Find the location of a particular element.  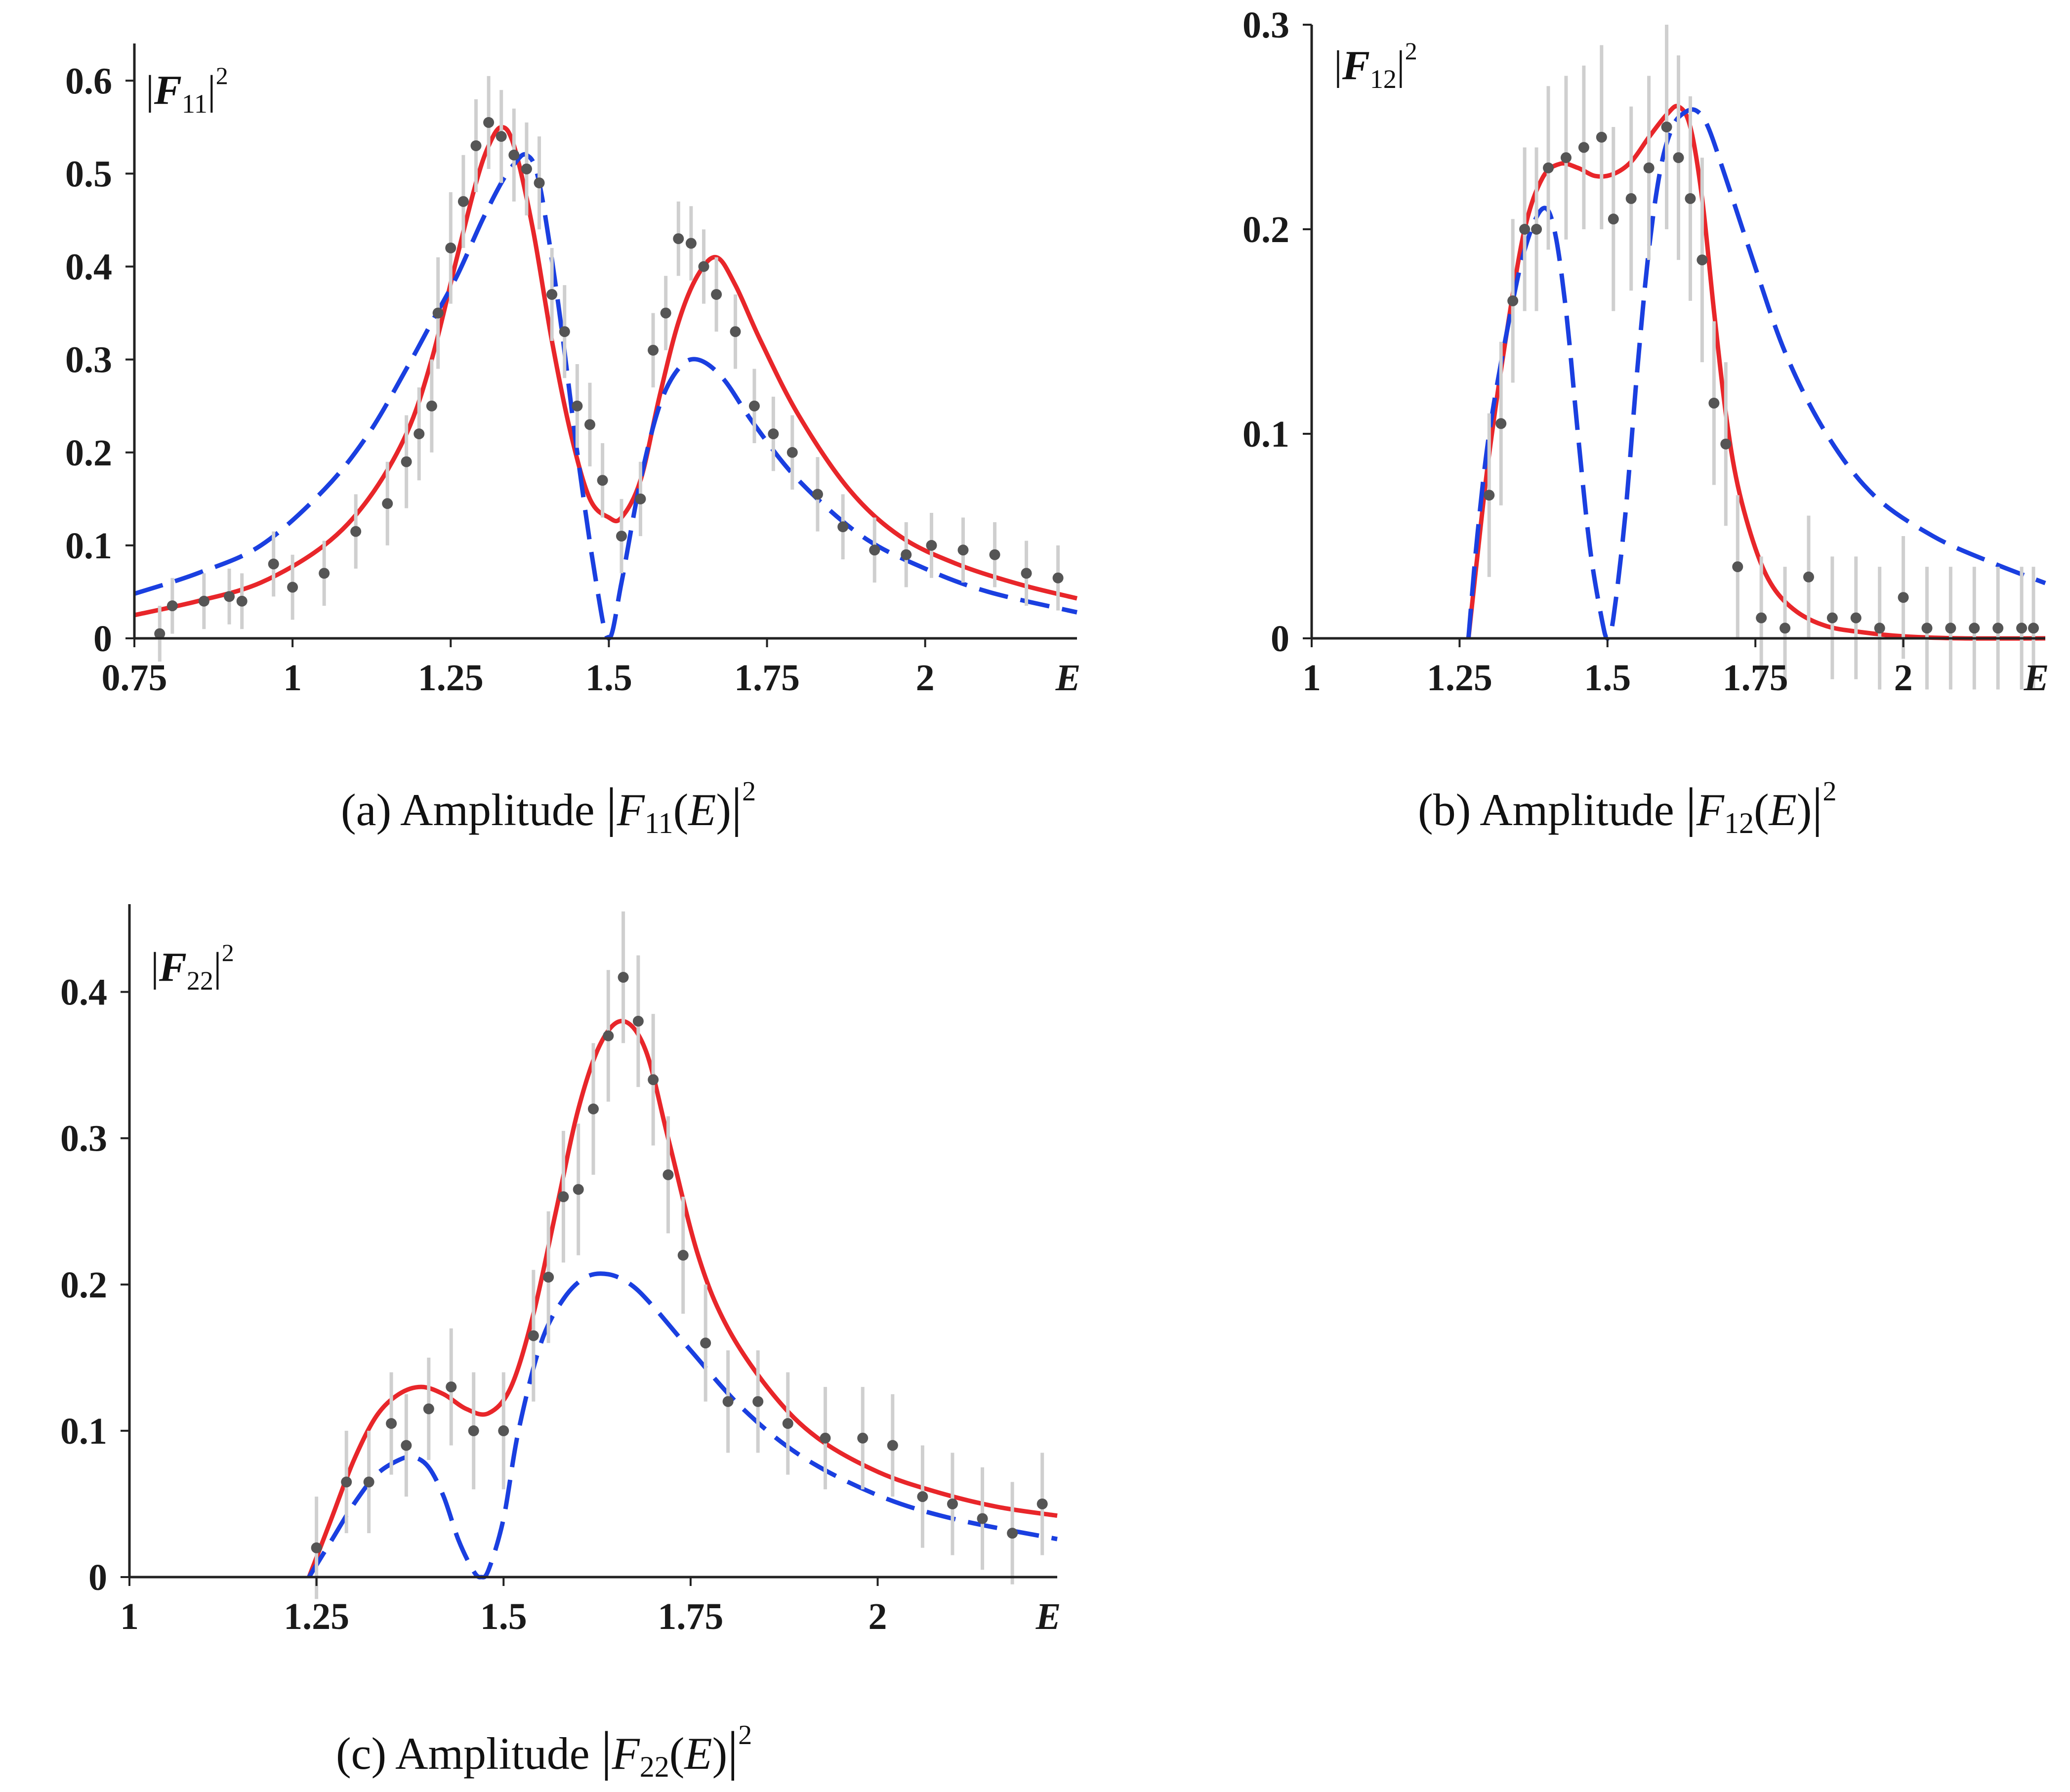

panel-b-y-tick-label: 0.2 is located at coordinates (1265, 229).